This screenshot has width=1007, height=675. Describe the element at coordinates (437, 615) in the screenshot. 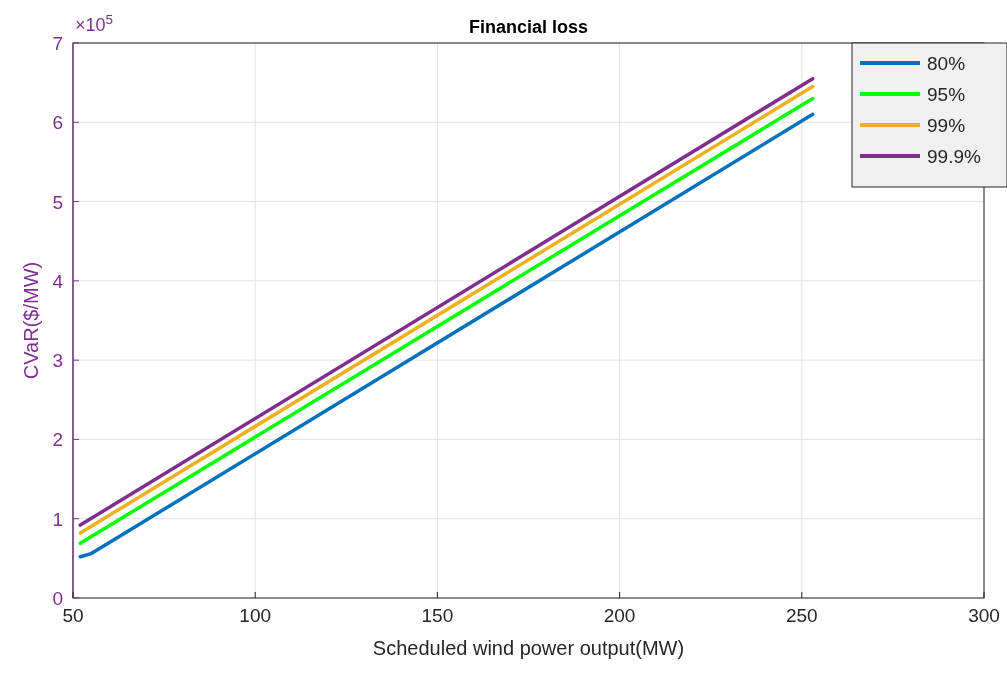

I see `x-tick-label: 150` at that location.